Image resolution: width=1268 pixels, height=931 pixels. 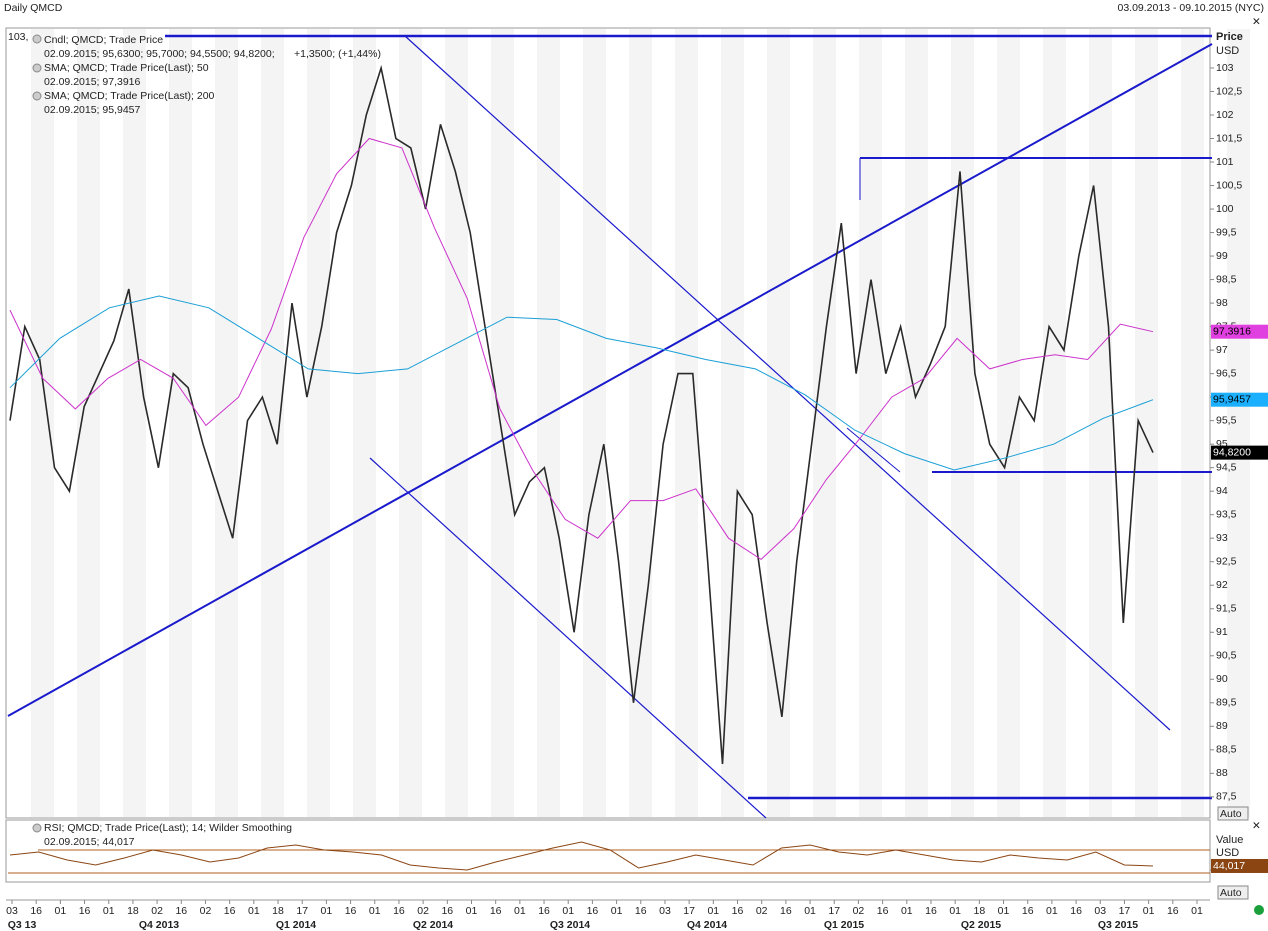 What do you see at coordinates (1226, 514) in the screenshot?
I see `y-tick-label: 93,5` at bounding box center [1226, 514].